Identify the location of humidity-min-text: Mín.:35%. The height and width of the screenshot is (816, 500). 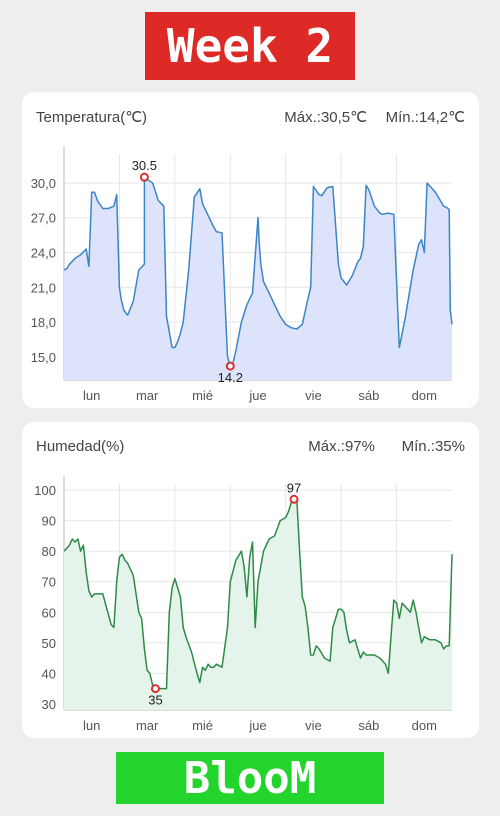
(433, 446).